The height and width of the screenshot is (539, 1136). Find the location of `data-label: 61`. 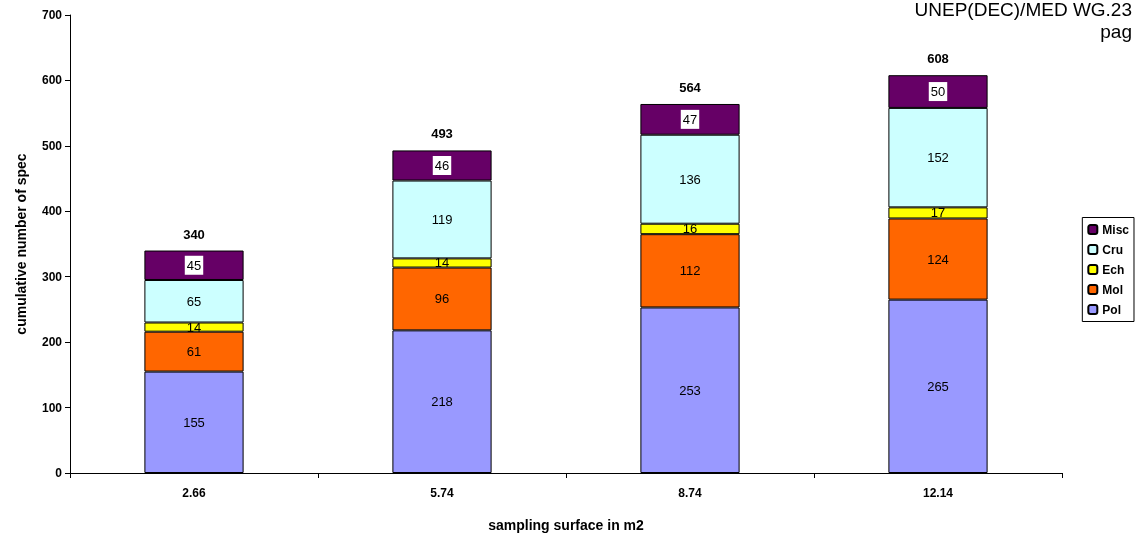

data-label: 61 is located at coordinates (194, 352).